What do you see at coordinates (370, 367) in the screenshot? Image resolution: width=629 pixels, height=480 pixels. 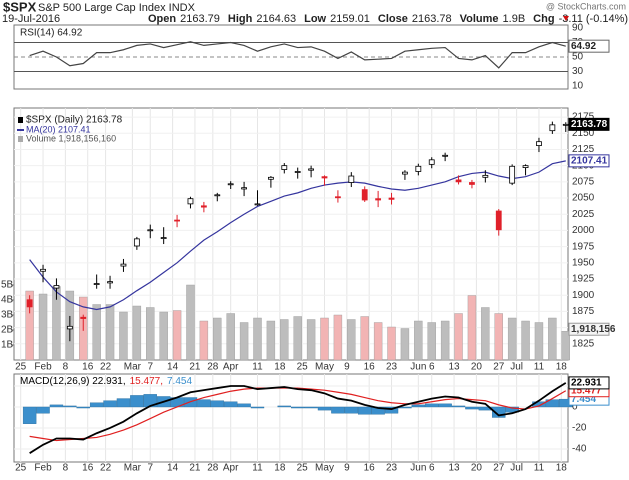 I see `x-tick-label: 16` at bounding box center [370, 367].